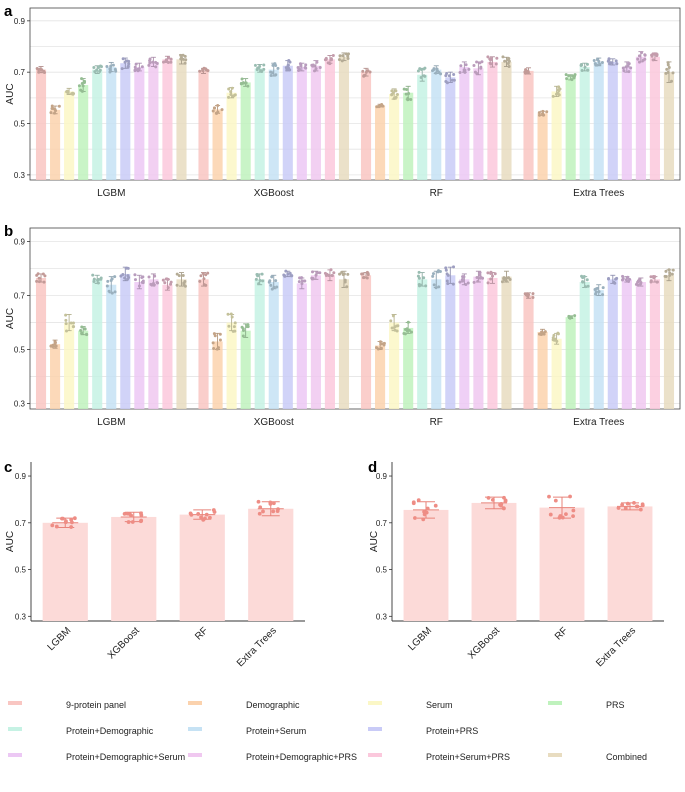 The width and height of the screenshot is (685, 792). Describe the element at coordinates (20, 350) in the screenshot. I see `y-tick-label: 0.5` at that location.